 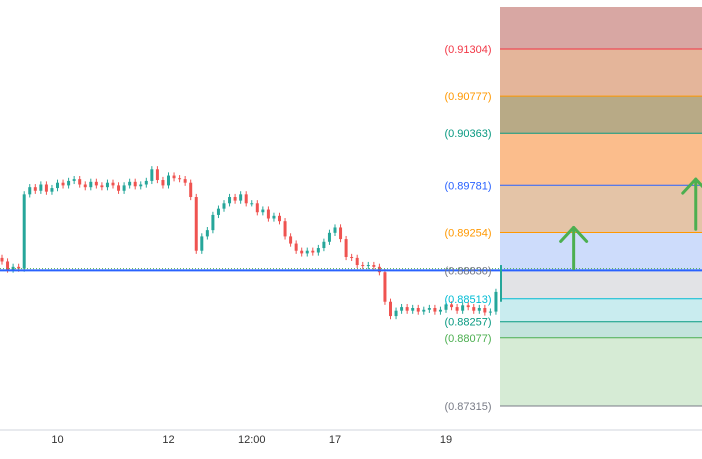 I want to click on fib-level-label: (0.87315), so click(x=467, y=407).